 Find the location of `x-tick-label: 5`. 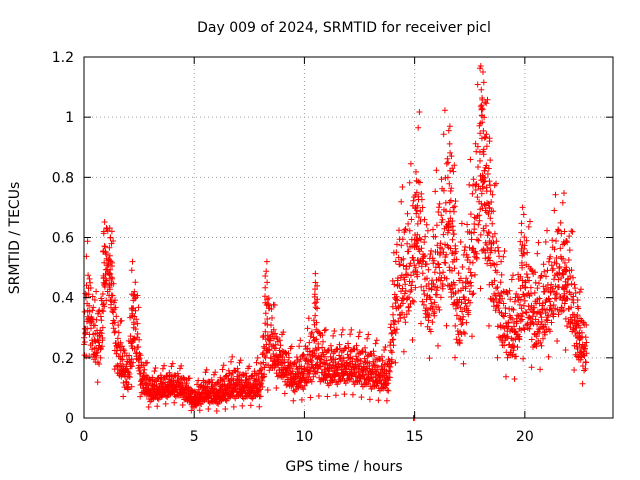

x-tick-label: 5 is located at coordinates (194, 437).